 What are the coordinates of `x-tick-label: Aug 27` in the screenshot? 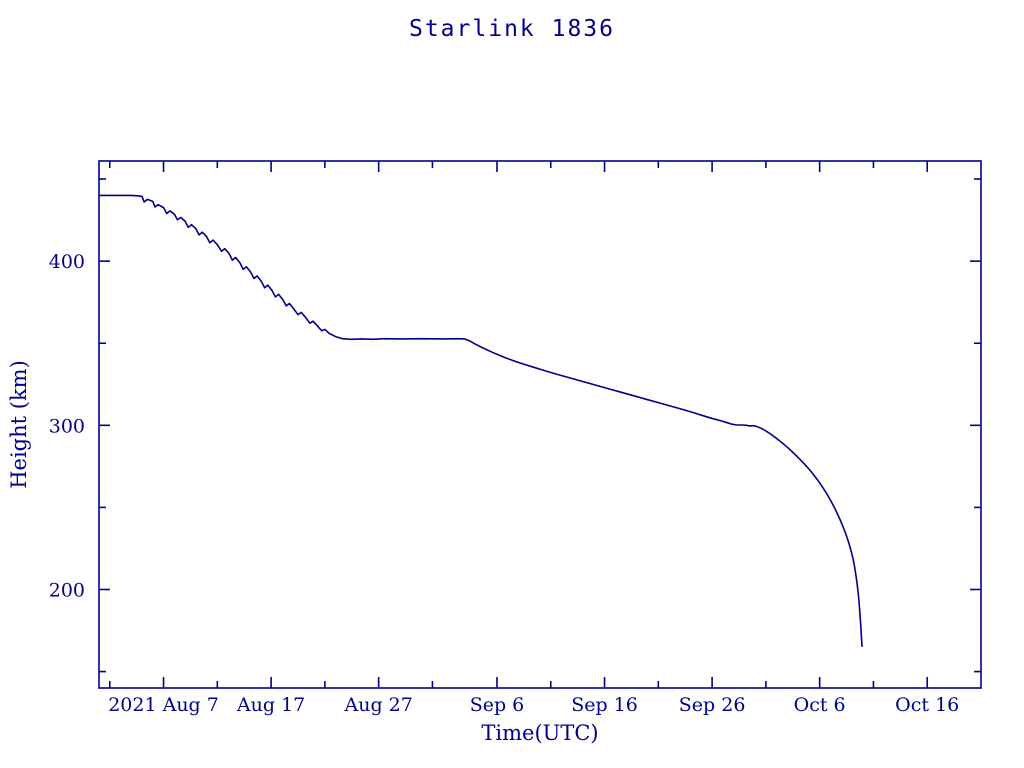 It's located at (377, 705).